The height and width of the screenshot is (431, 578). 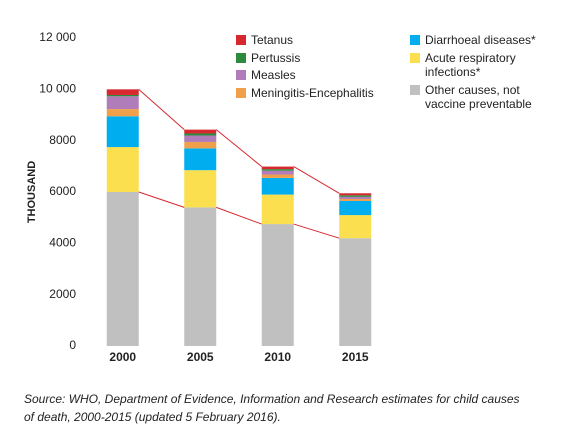 I want to click on y-tick-label: 8000, so click(x=62, y=140).